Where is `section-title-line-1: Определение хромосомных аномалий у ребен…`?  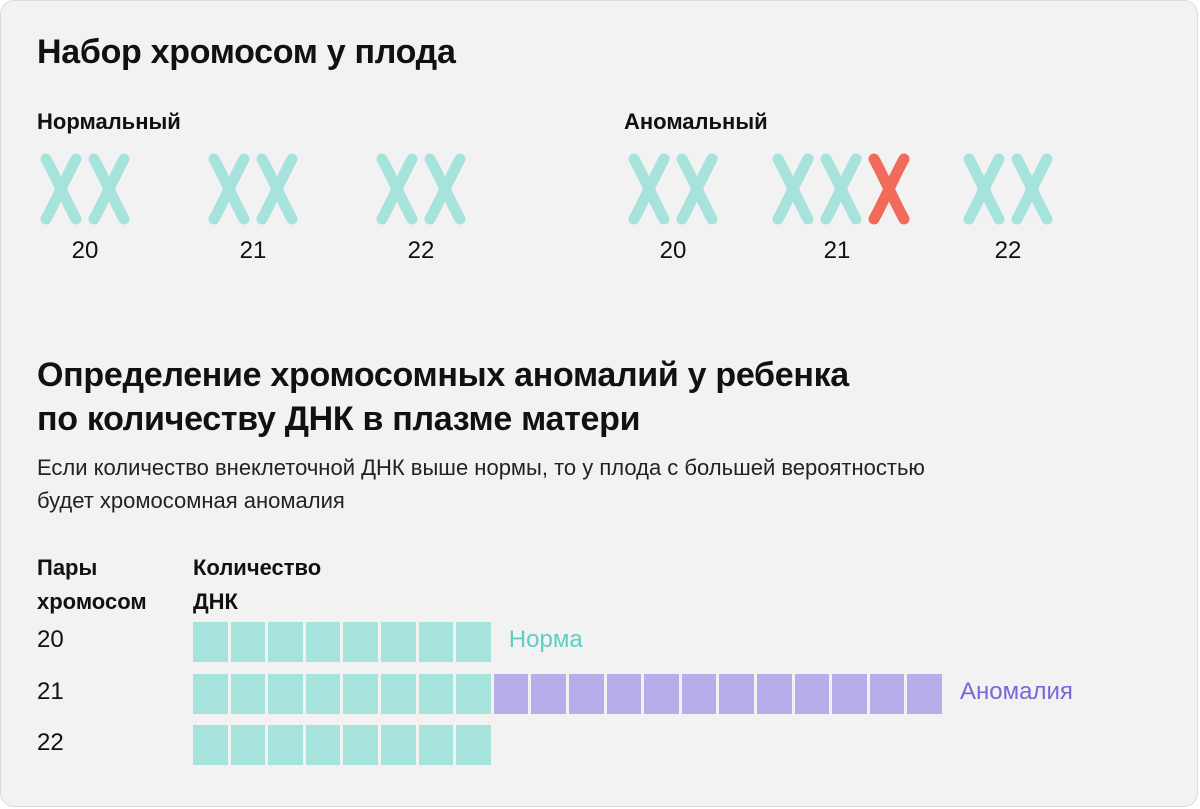
section-title-line-1: Определение хромосомных аномалий у ребен… is located at coordinates (443, 375).